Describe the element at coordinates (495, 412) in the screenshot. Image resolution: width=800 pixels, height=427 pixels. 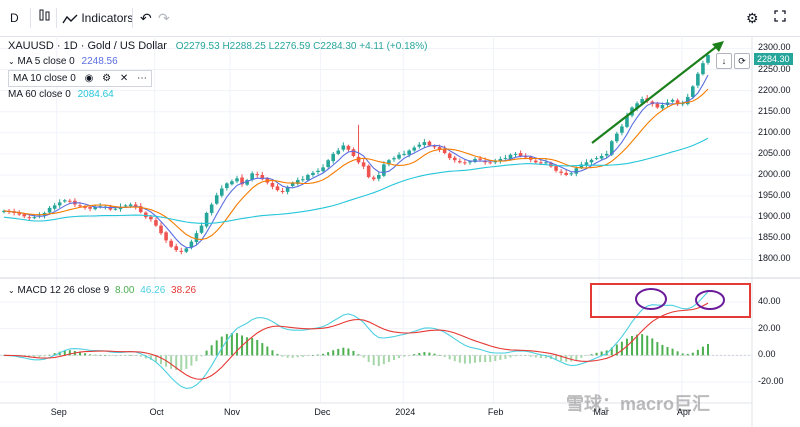
I see `time-tick-label: Feb` at that location.